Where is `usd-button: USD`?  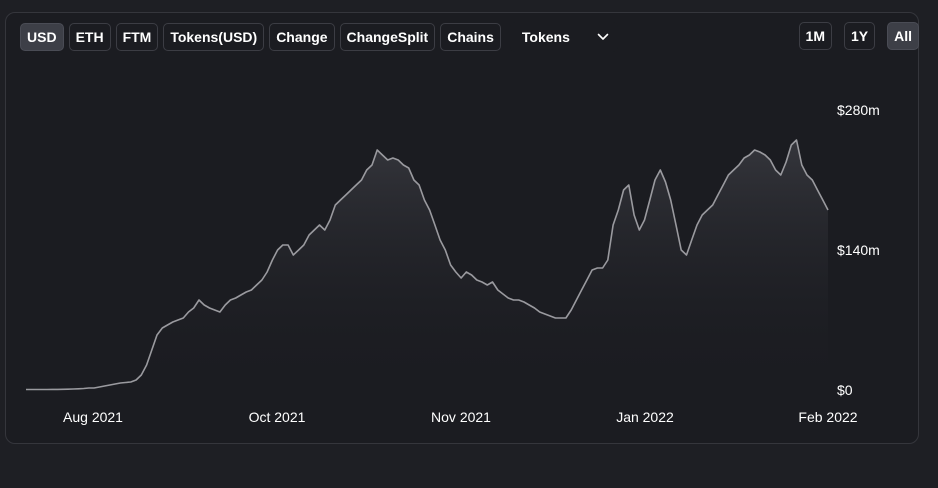 usd-button: USD is located at coordinates (42, 37).